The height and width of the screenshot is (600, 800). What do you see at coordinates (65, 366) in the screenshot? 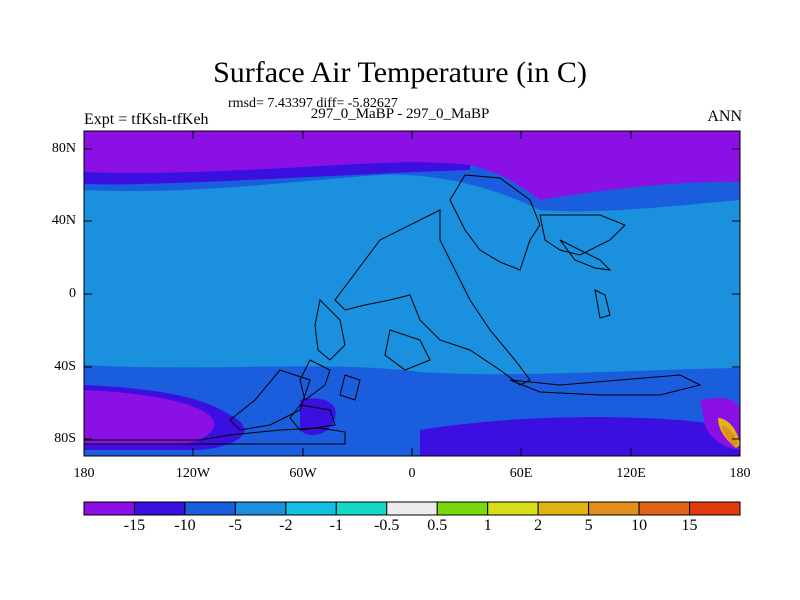
I see `y-tick-label: 40S` at bounding box center [65, 366].